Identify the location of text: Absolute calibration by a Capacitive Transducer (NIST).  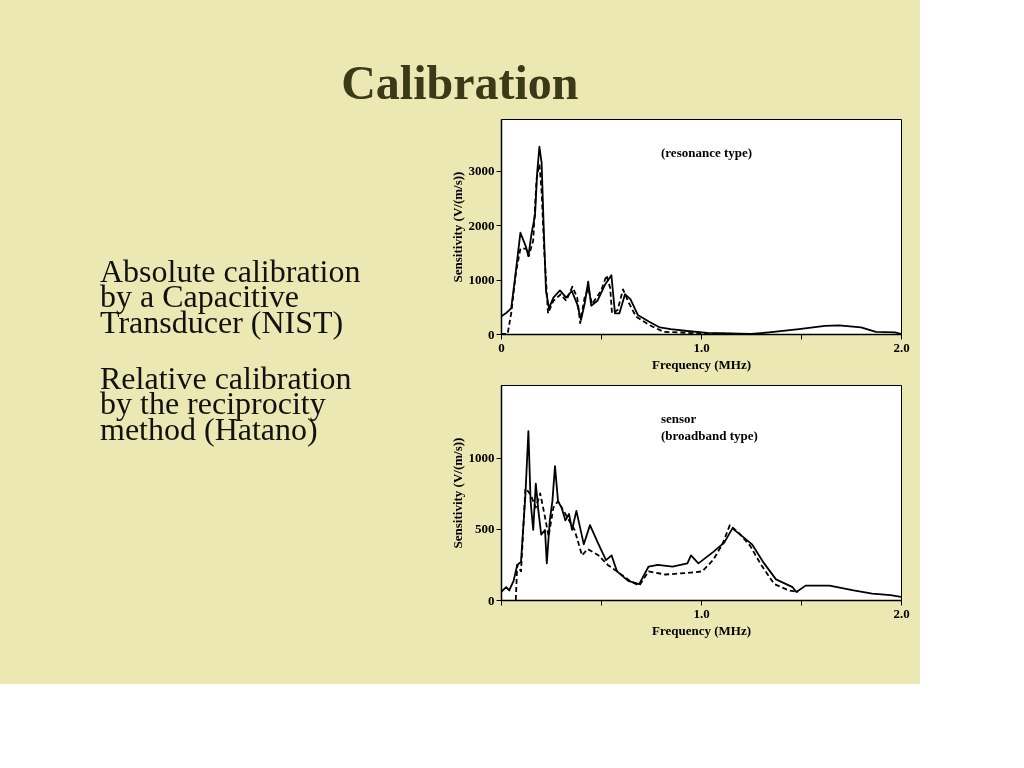
(230, 296).